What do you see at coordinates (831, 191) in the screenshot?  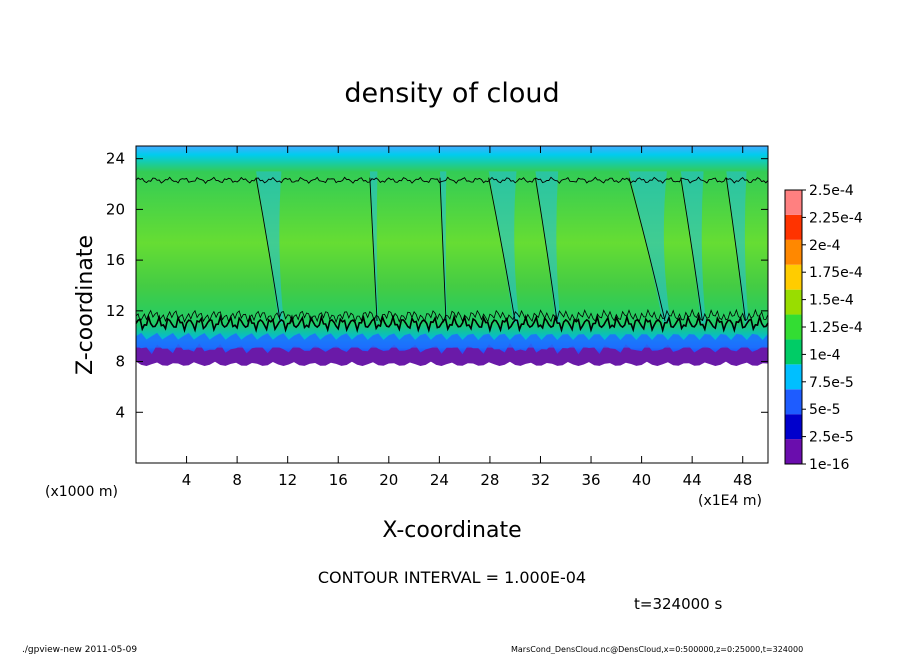 I see `colorbar-label: 2.5e-4` at bounding box center [831, 191].